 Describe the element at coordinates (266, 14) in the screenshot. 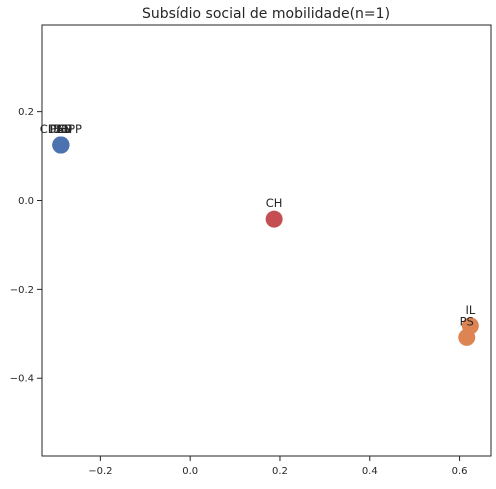

I see `chart-title: Subsídio social de mobilidade(n=1)` at that location.